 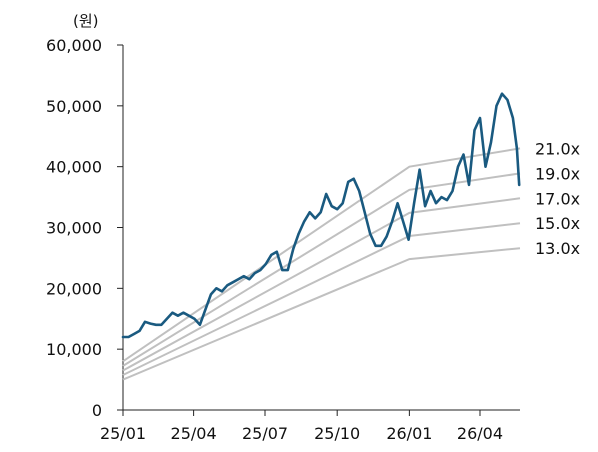 What do you see at coordinates (74, 288) in the screenshot?
I see `y-tick-label: 20,000` at bounding box center [74, 288].